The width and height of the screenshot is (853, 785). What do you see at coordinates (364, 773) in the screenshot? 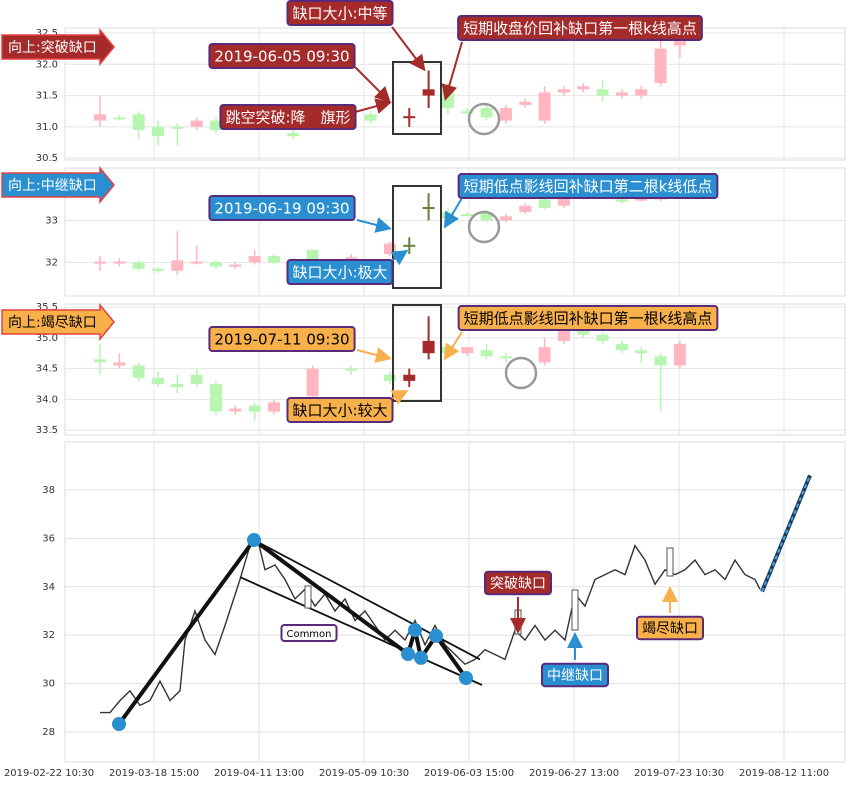
I see `x-tick-label: 2019-05-09 10:30` at bounding box center [364, 773].